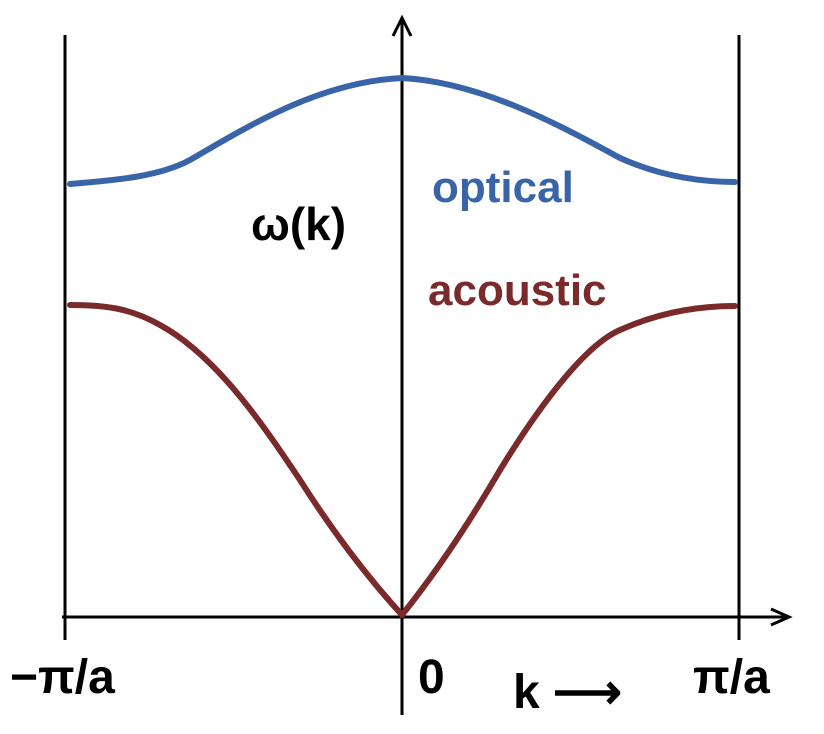 This screenshot has width=824, height=734. I want to click on optical-branch-curve, so click(402, 131).